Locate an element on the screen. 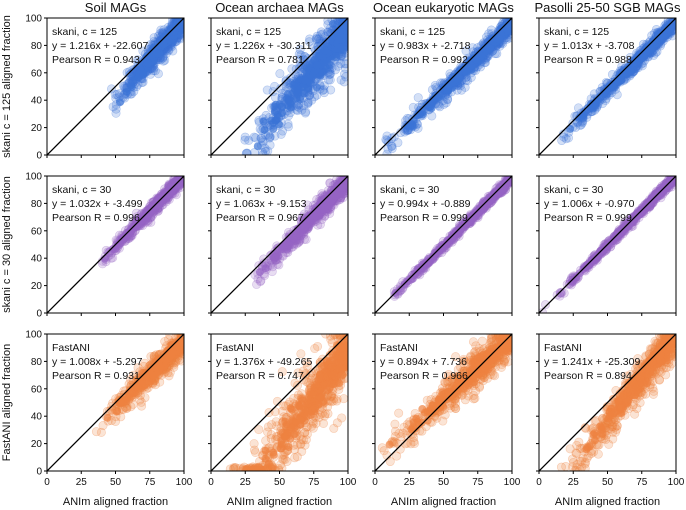 The image size is (686, 510). annotation-pearson: Pearson R = 0.992 is located at coordinates (424, 60).